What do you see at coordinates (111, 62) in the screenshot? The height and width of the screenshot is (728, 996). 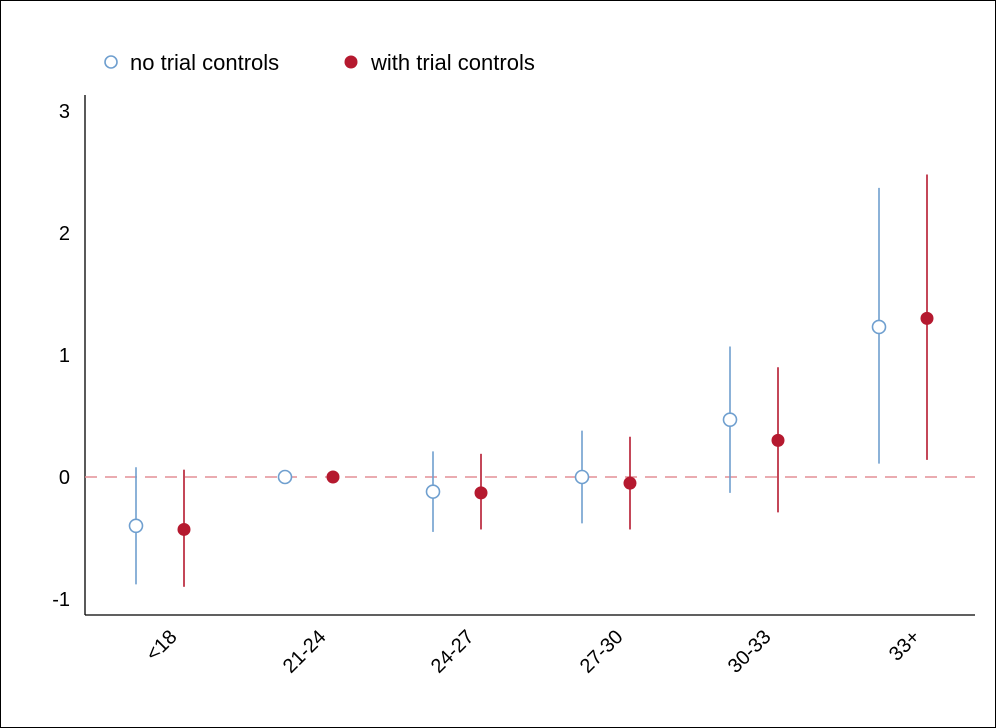 I see `legend-marker-no-trial-controls` at bounding box center [111, 62].